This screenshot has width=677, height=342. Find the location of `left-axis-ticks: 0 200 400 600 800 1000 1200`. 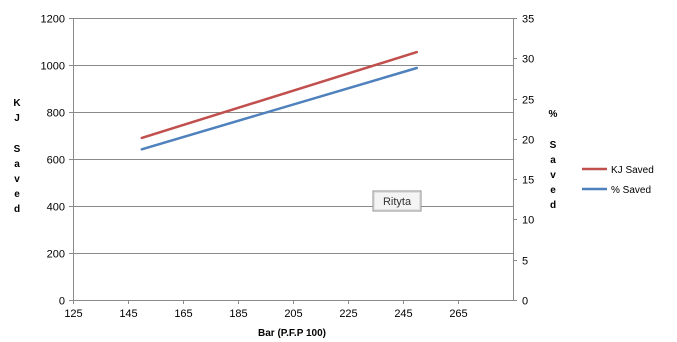

left-axis-ticks: 0 200 400 600 800 1000 1200 is located at coordinates (57, 161).